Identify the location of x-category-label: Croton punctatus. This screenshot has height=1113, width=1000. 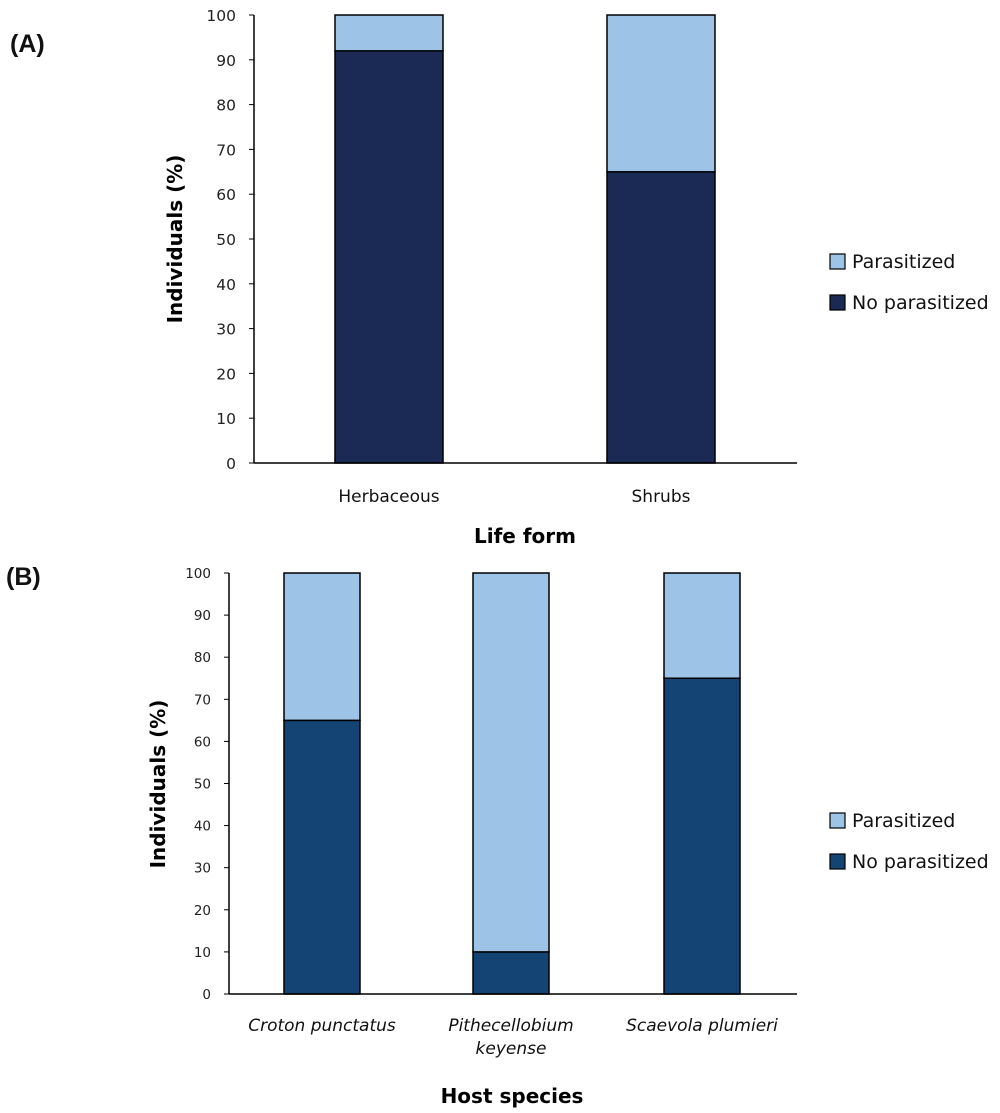
(322, 1026).